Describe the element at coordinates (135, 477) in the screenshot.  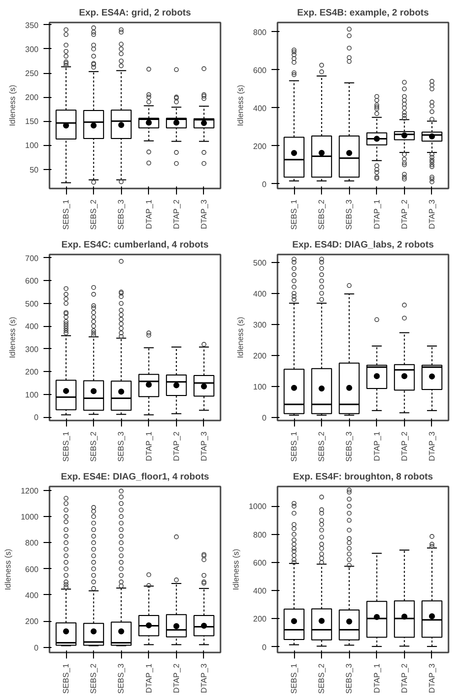
I see `chart-title: Exp. ES4E: DIAG_floor1, 4 robots` at that location.